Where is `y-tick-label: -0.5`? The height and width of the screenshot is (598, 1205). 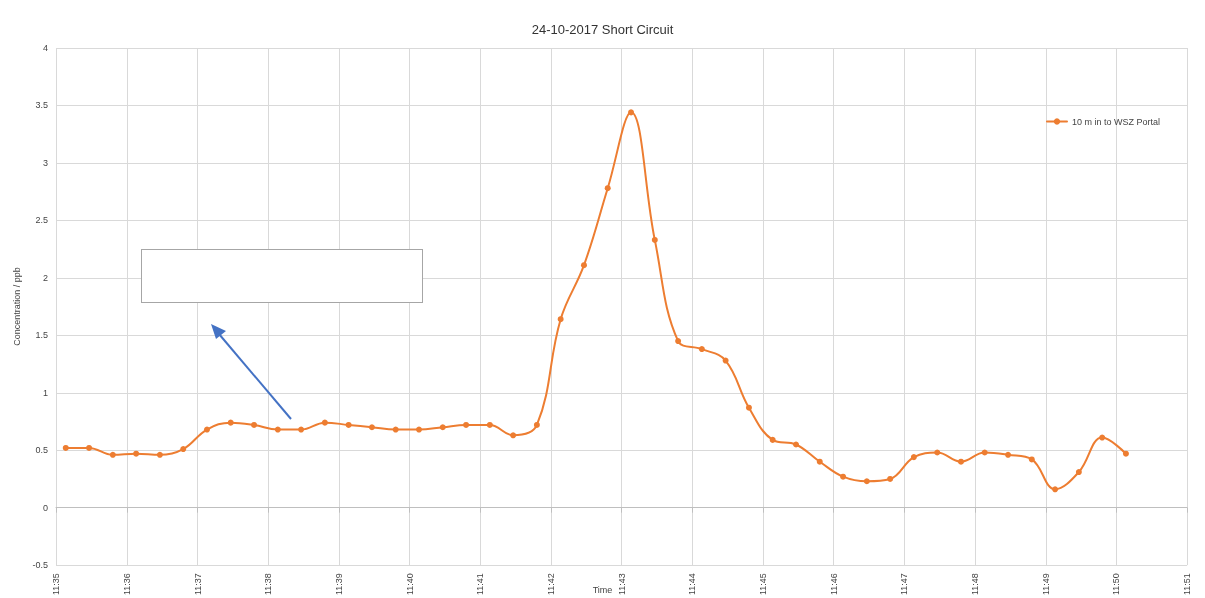 y-tick-label: -0.5 is located at coordinates (40, 565).